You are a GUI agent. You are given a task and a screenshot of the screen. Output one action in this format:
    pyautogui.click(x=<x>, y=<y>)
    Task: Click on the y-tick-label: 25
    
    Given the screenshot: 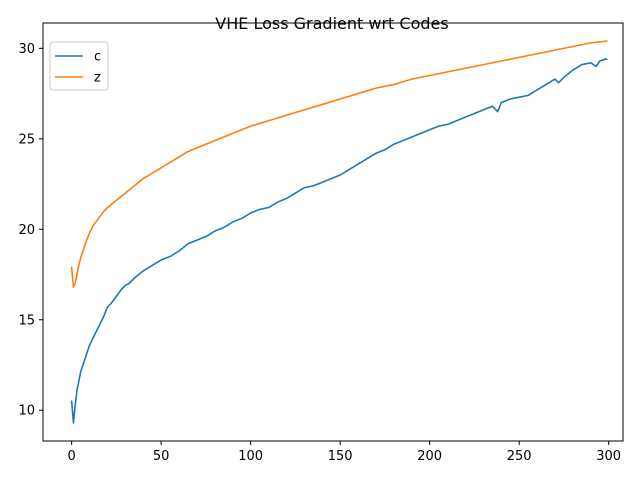 What is the action you would take?
    pyautogui.click(x=26, y=139)
    